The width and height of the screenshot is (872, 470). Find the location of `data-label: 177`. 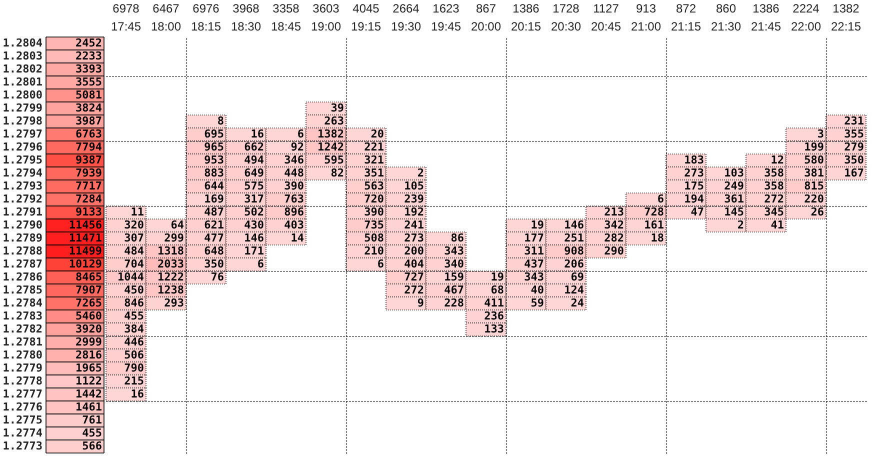

data-label: 177 is located at coordinates (534, 238).